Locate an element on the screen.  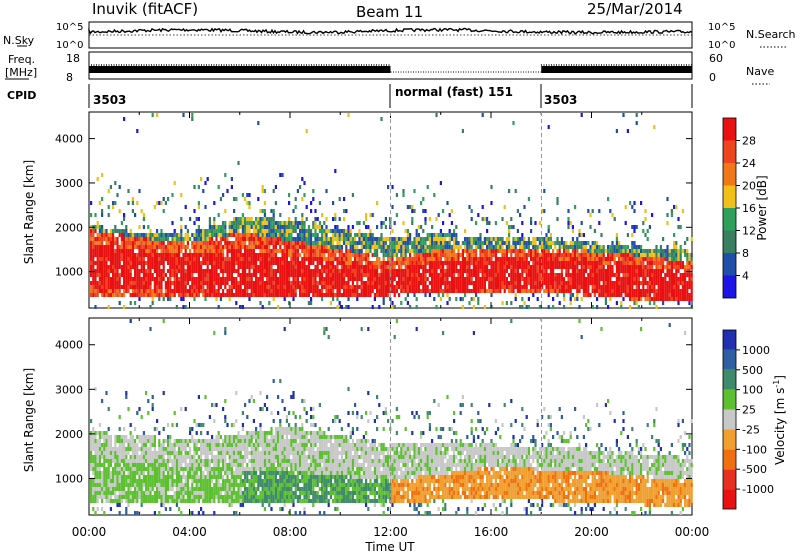
cpid-row: CPID 3503 normal (fast) 151 3503 is located at coordinates (350, 96).